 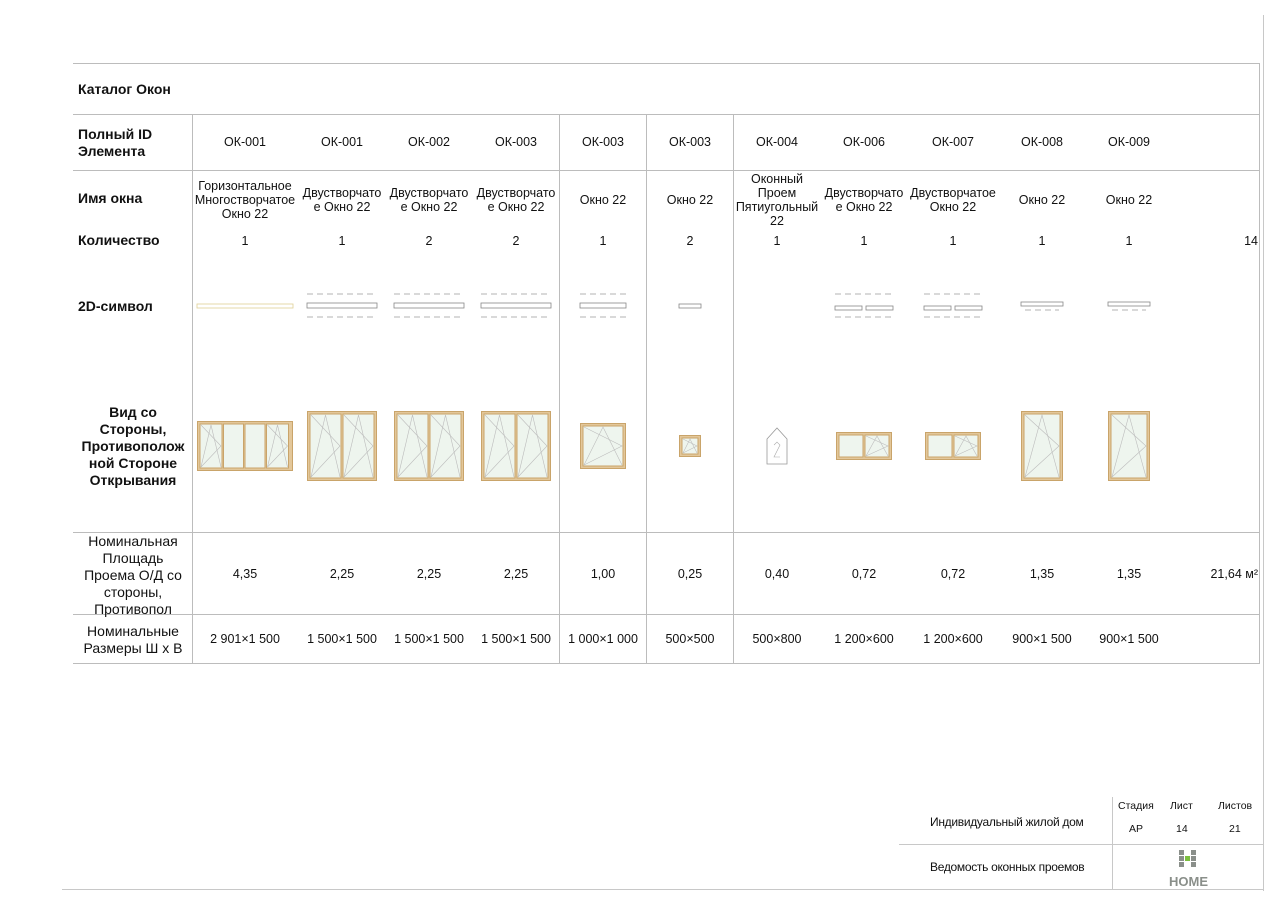 What do you see at coordinates (603, 639) in the screenshot?
I see `window-size: 1 000×1 000` at bounding box center [603, 639].